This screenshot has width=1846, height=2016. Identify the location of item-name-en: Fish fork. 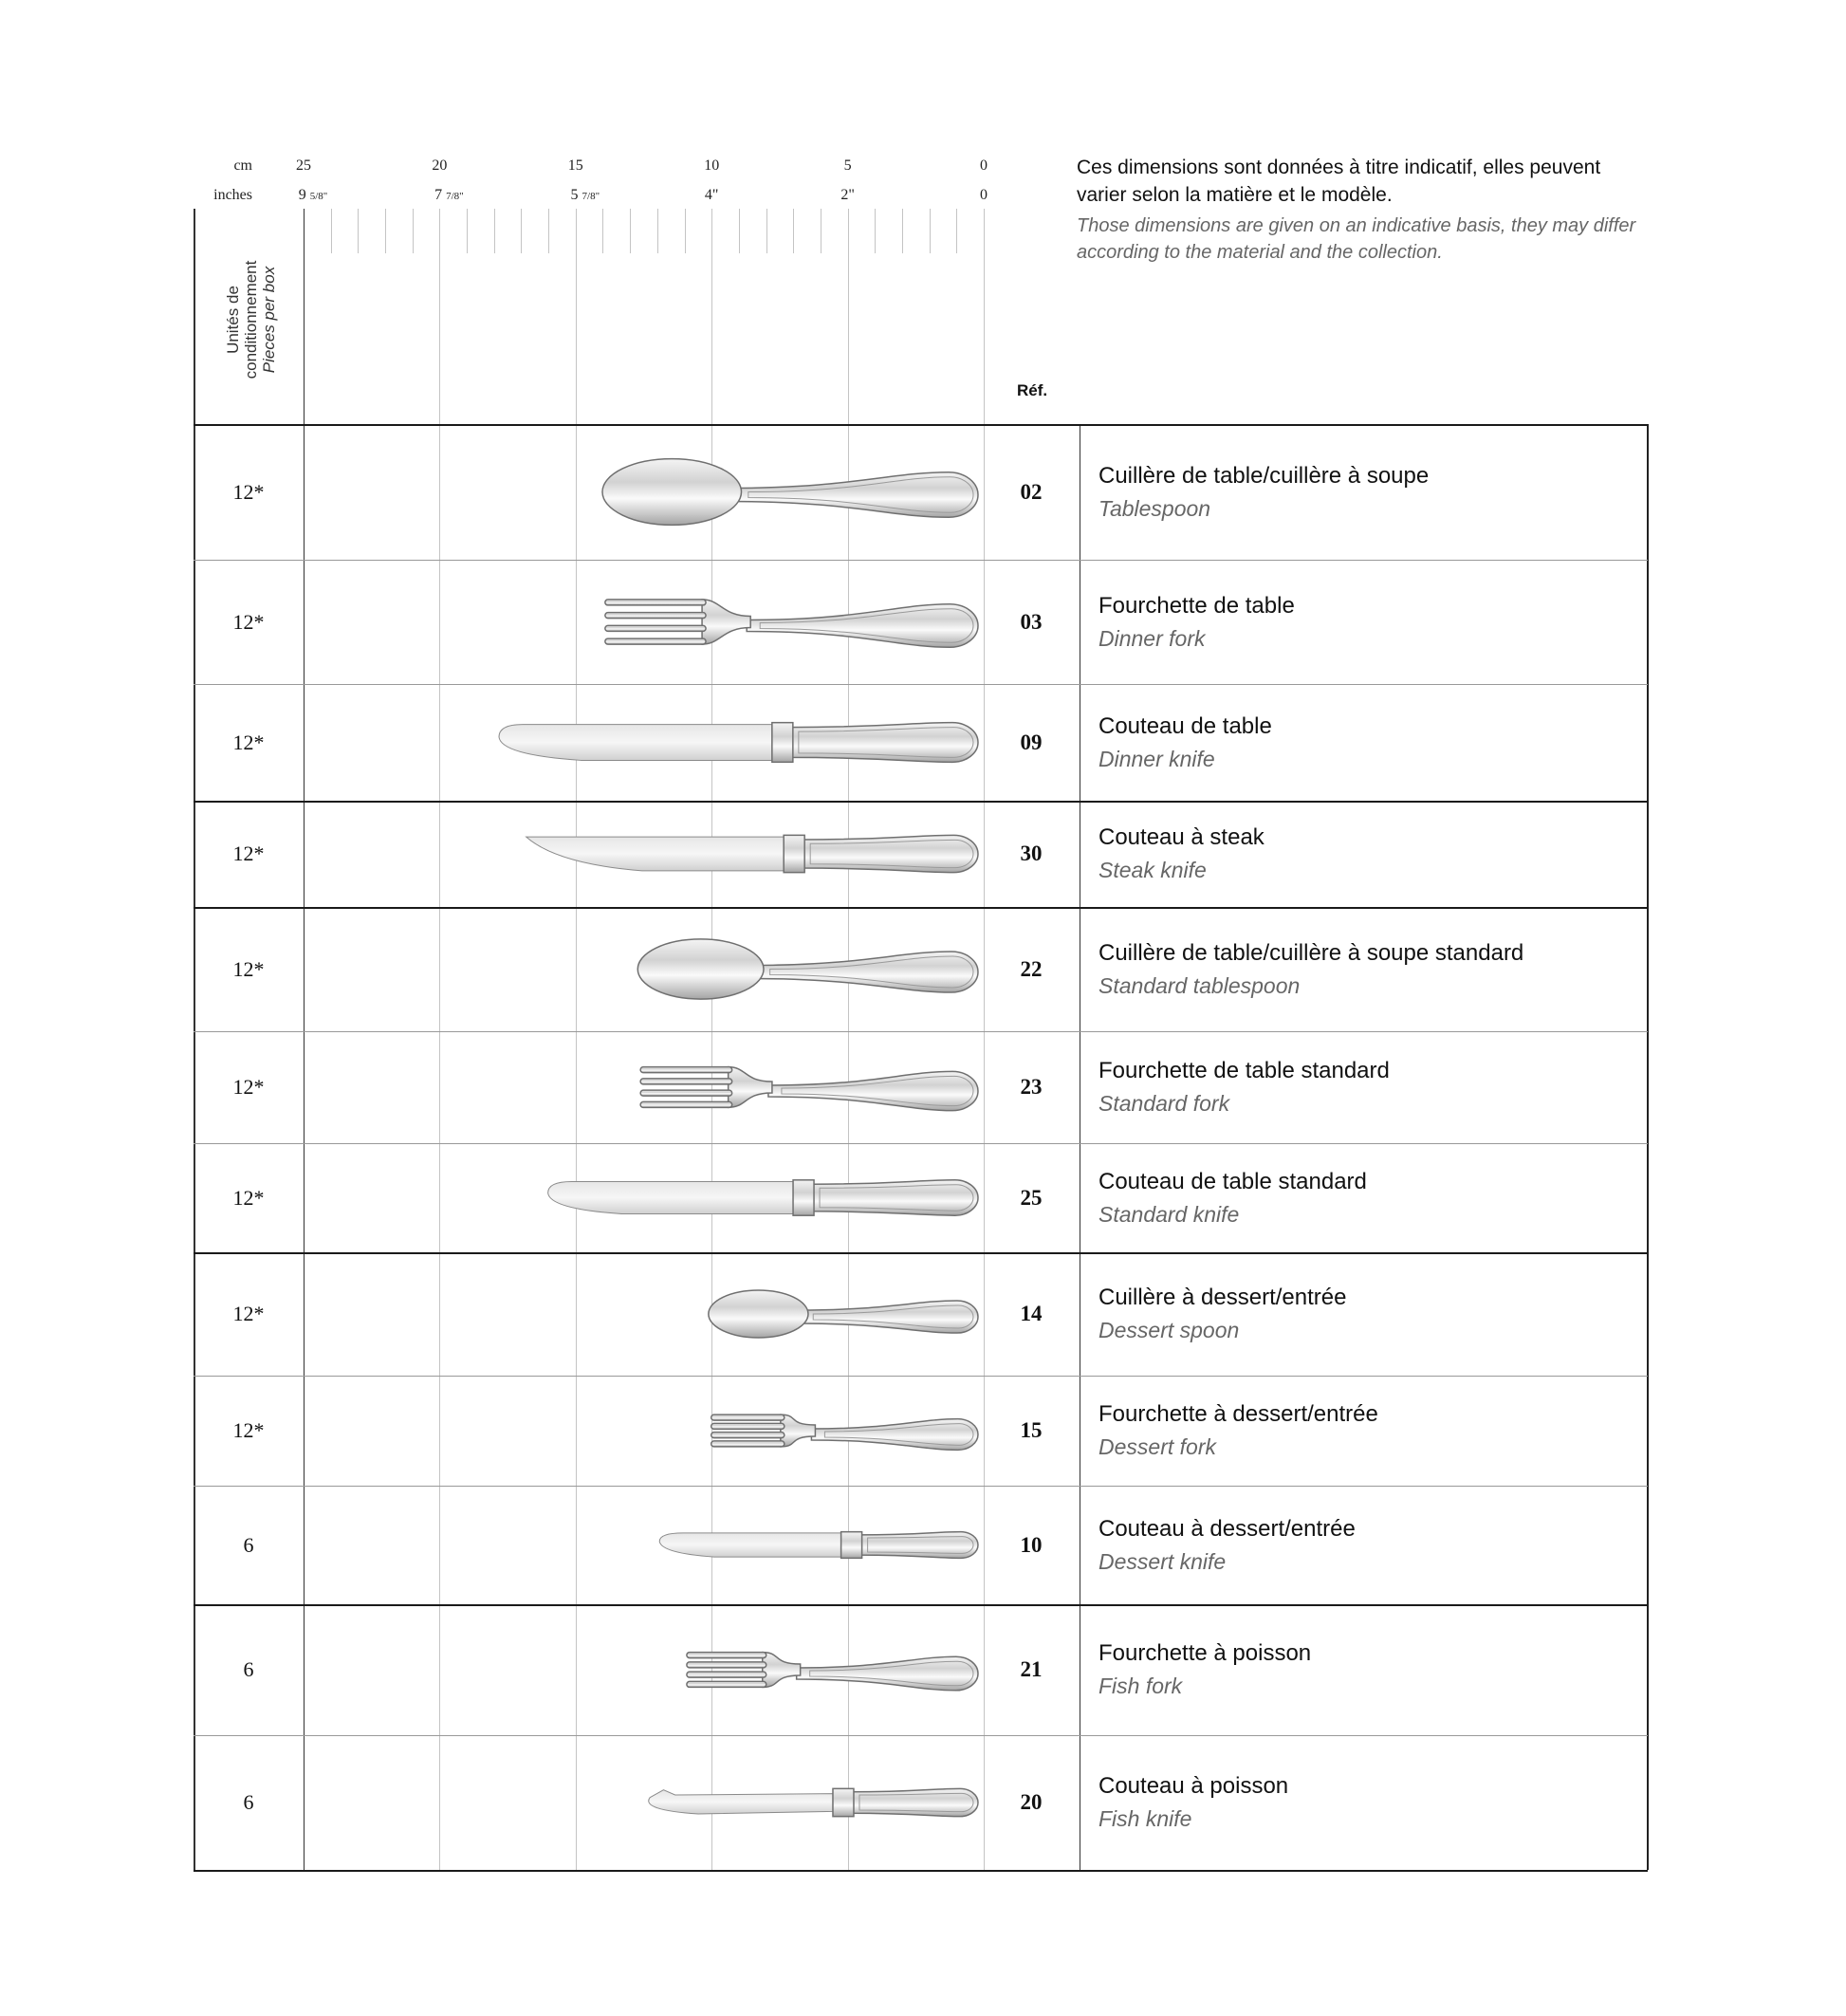
(1140, 1686).